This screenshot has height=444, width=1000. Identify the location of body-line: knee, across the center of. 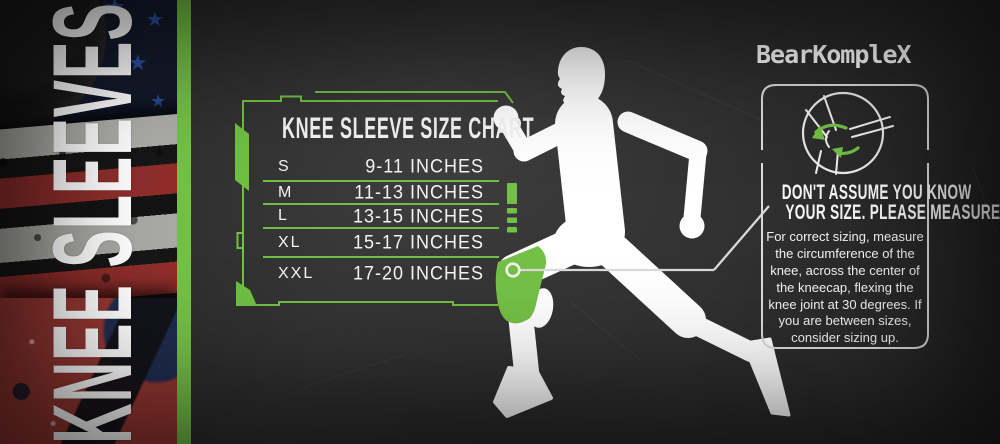
(845, 270).